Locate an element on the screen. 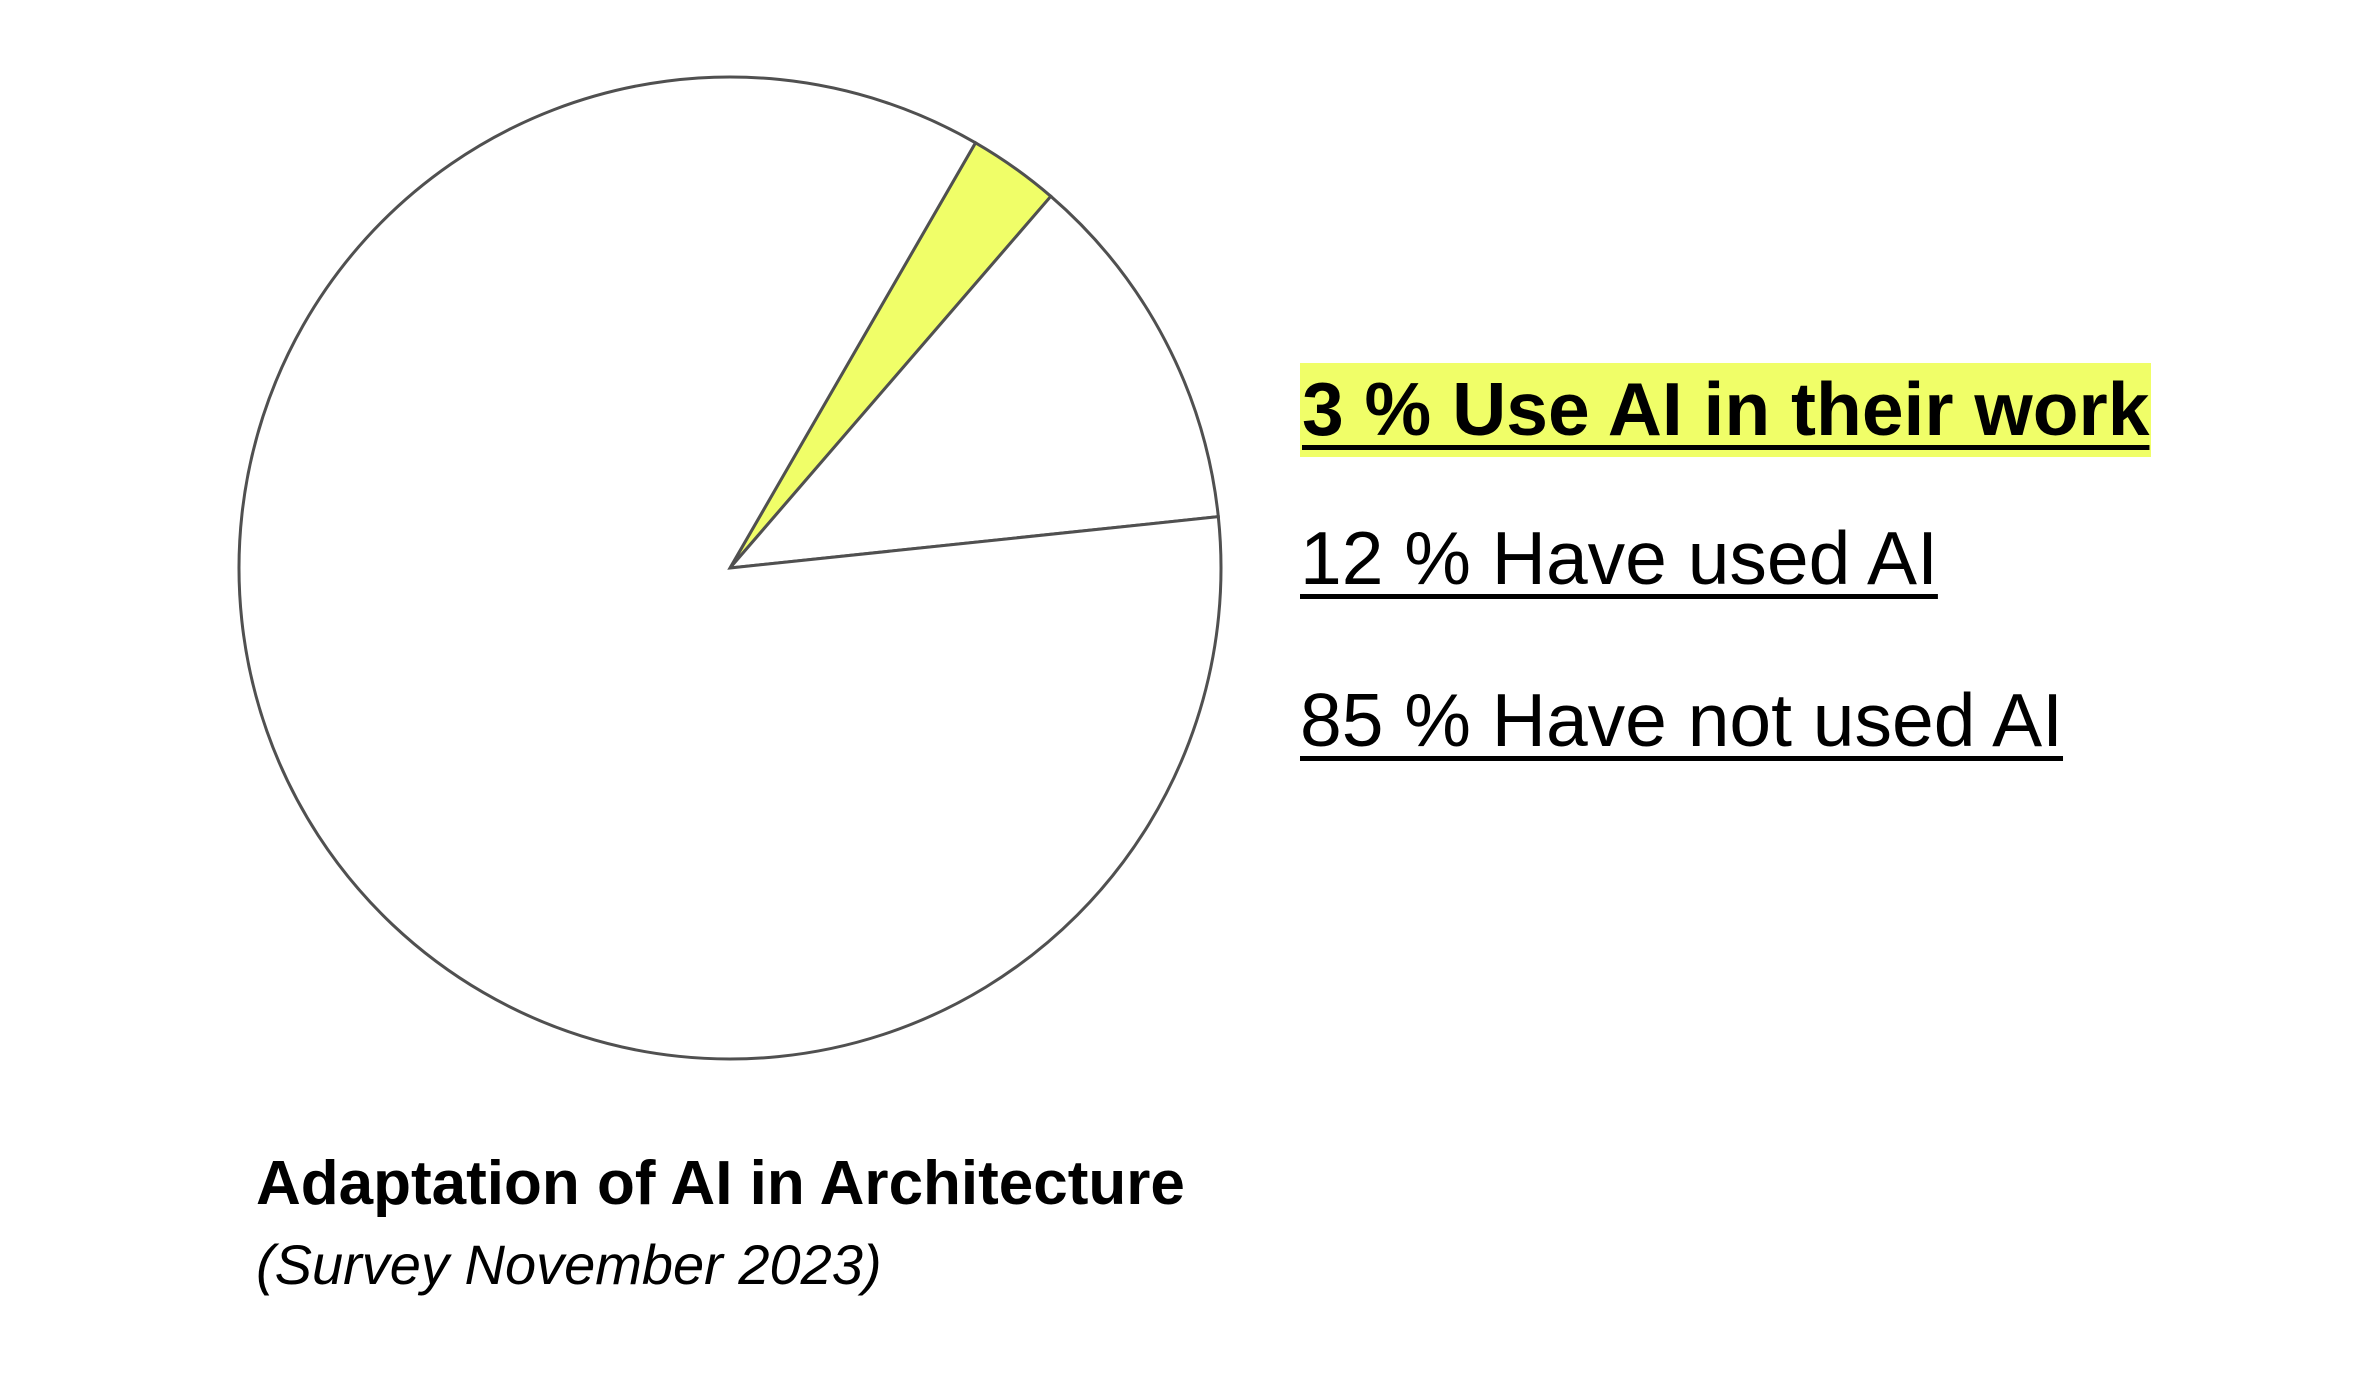  legend-item-use-ai: 3 % Use AI in their work is located at coordinates (1726, 410).